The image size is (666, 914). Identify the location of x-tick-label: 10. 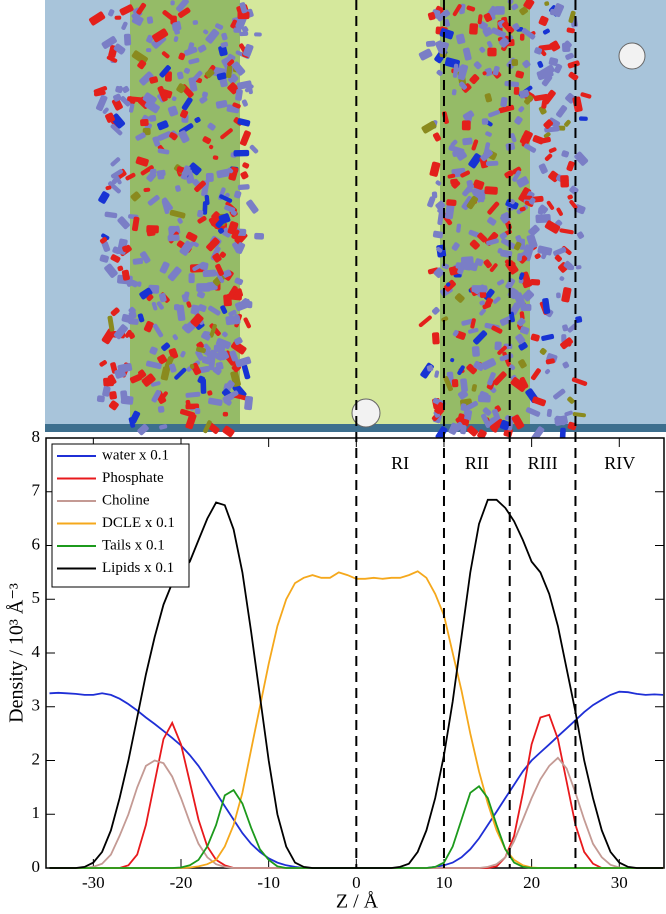
(443, 882).